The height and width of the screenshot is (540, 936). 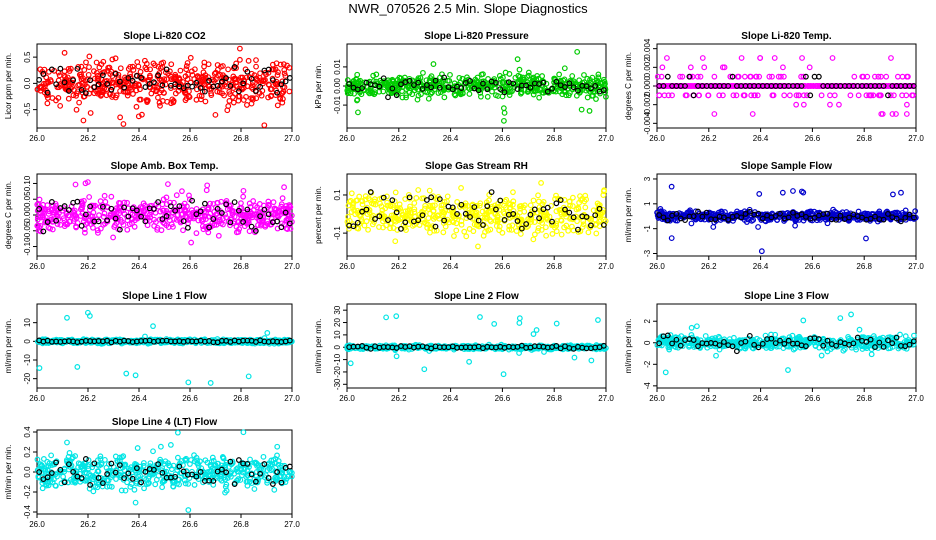 I want to click on y-axis-label: ml/min per min., so click(x=628, y=215).